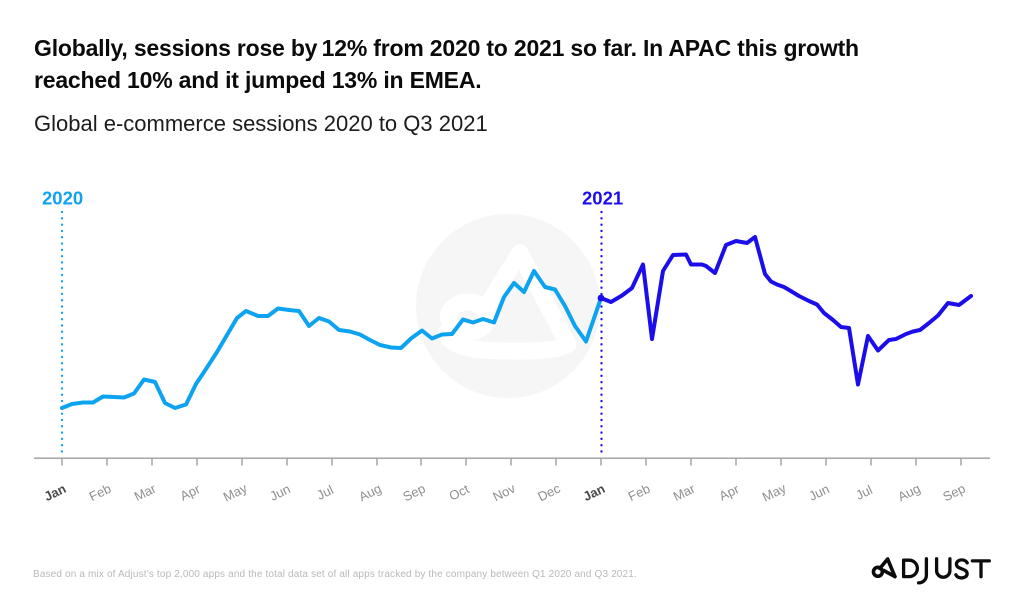 This screenshot has width=1024, height=613. Describe the element at coordinates (459, 492) in the screenshot. I see `svg-text: Oct` at that location.